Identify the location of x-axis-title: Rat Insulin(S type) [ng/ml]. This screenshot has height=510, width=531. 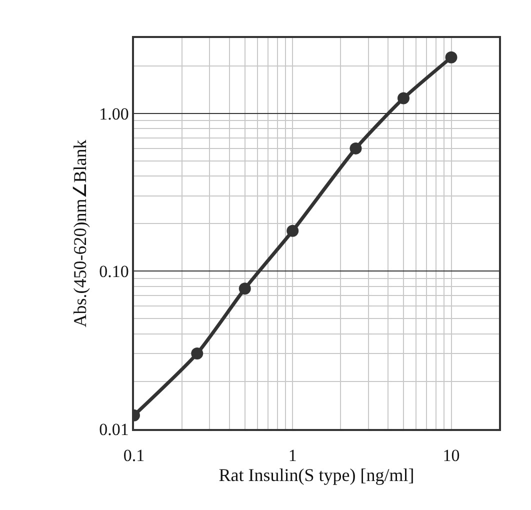
(316, 475).